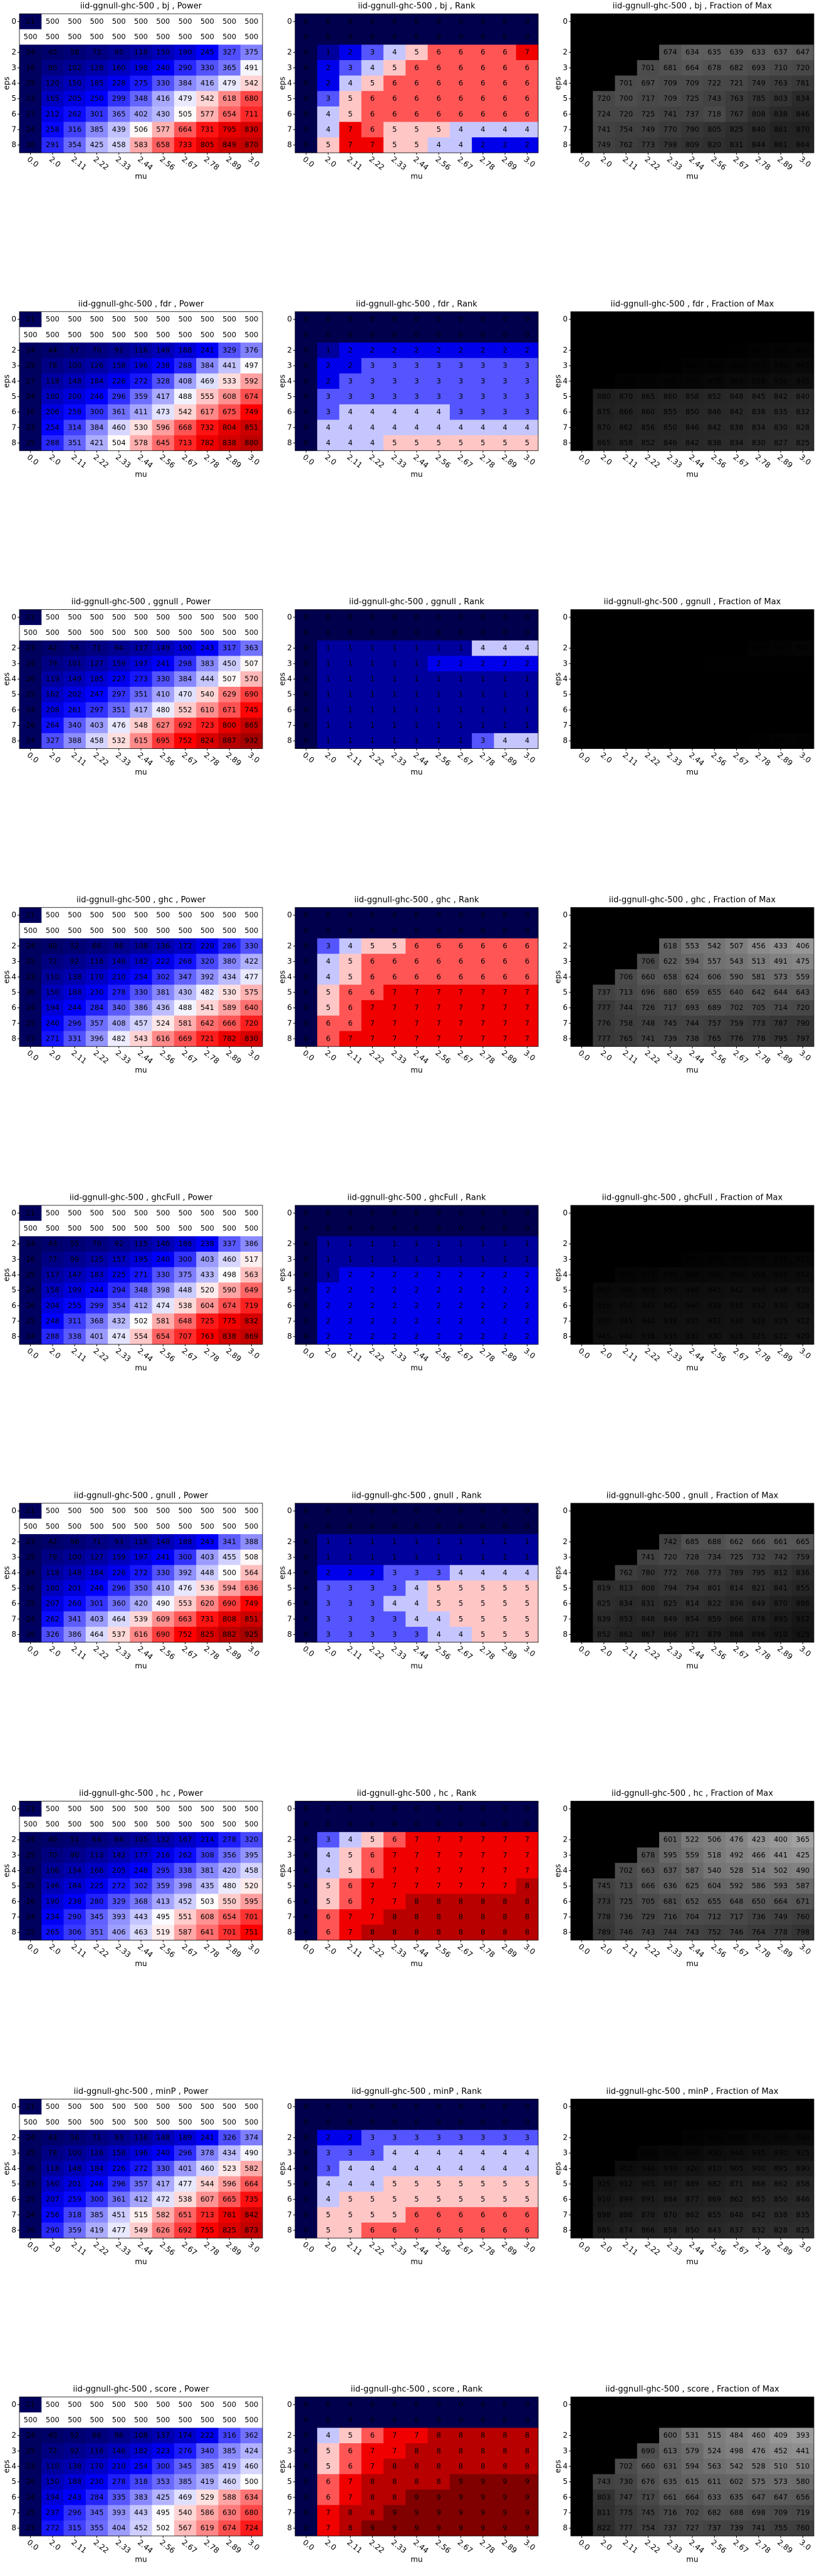 The height and width of the screenshot is (2576, 827). I want to click on cell-label: 70, so click(53, 1855).